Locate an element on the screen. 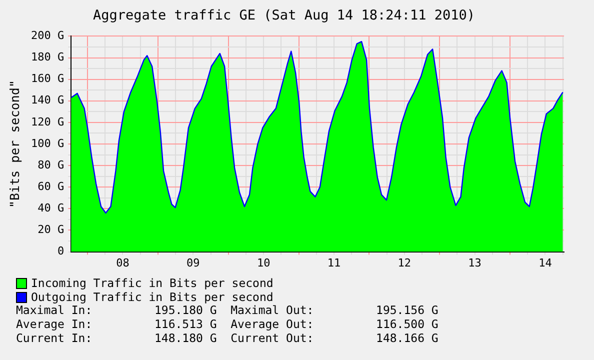 Image resolution: width=594 pixels, height=360 pixels. x-tick-label: 13 is located at coordinates (475, 263).